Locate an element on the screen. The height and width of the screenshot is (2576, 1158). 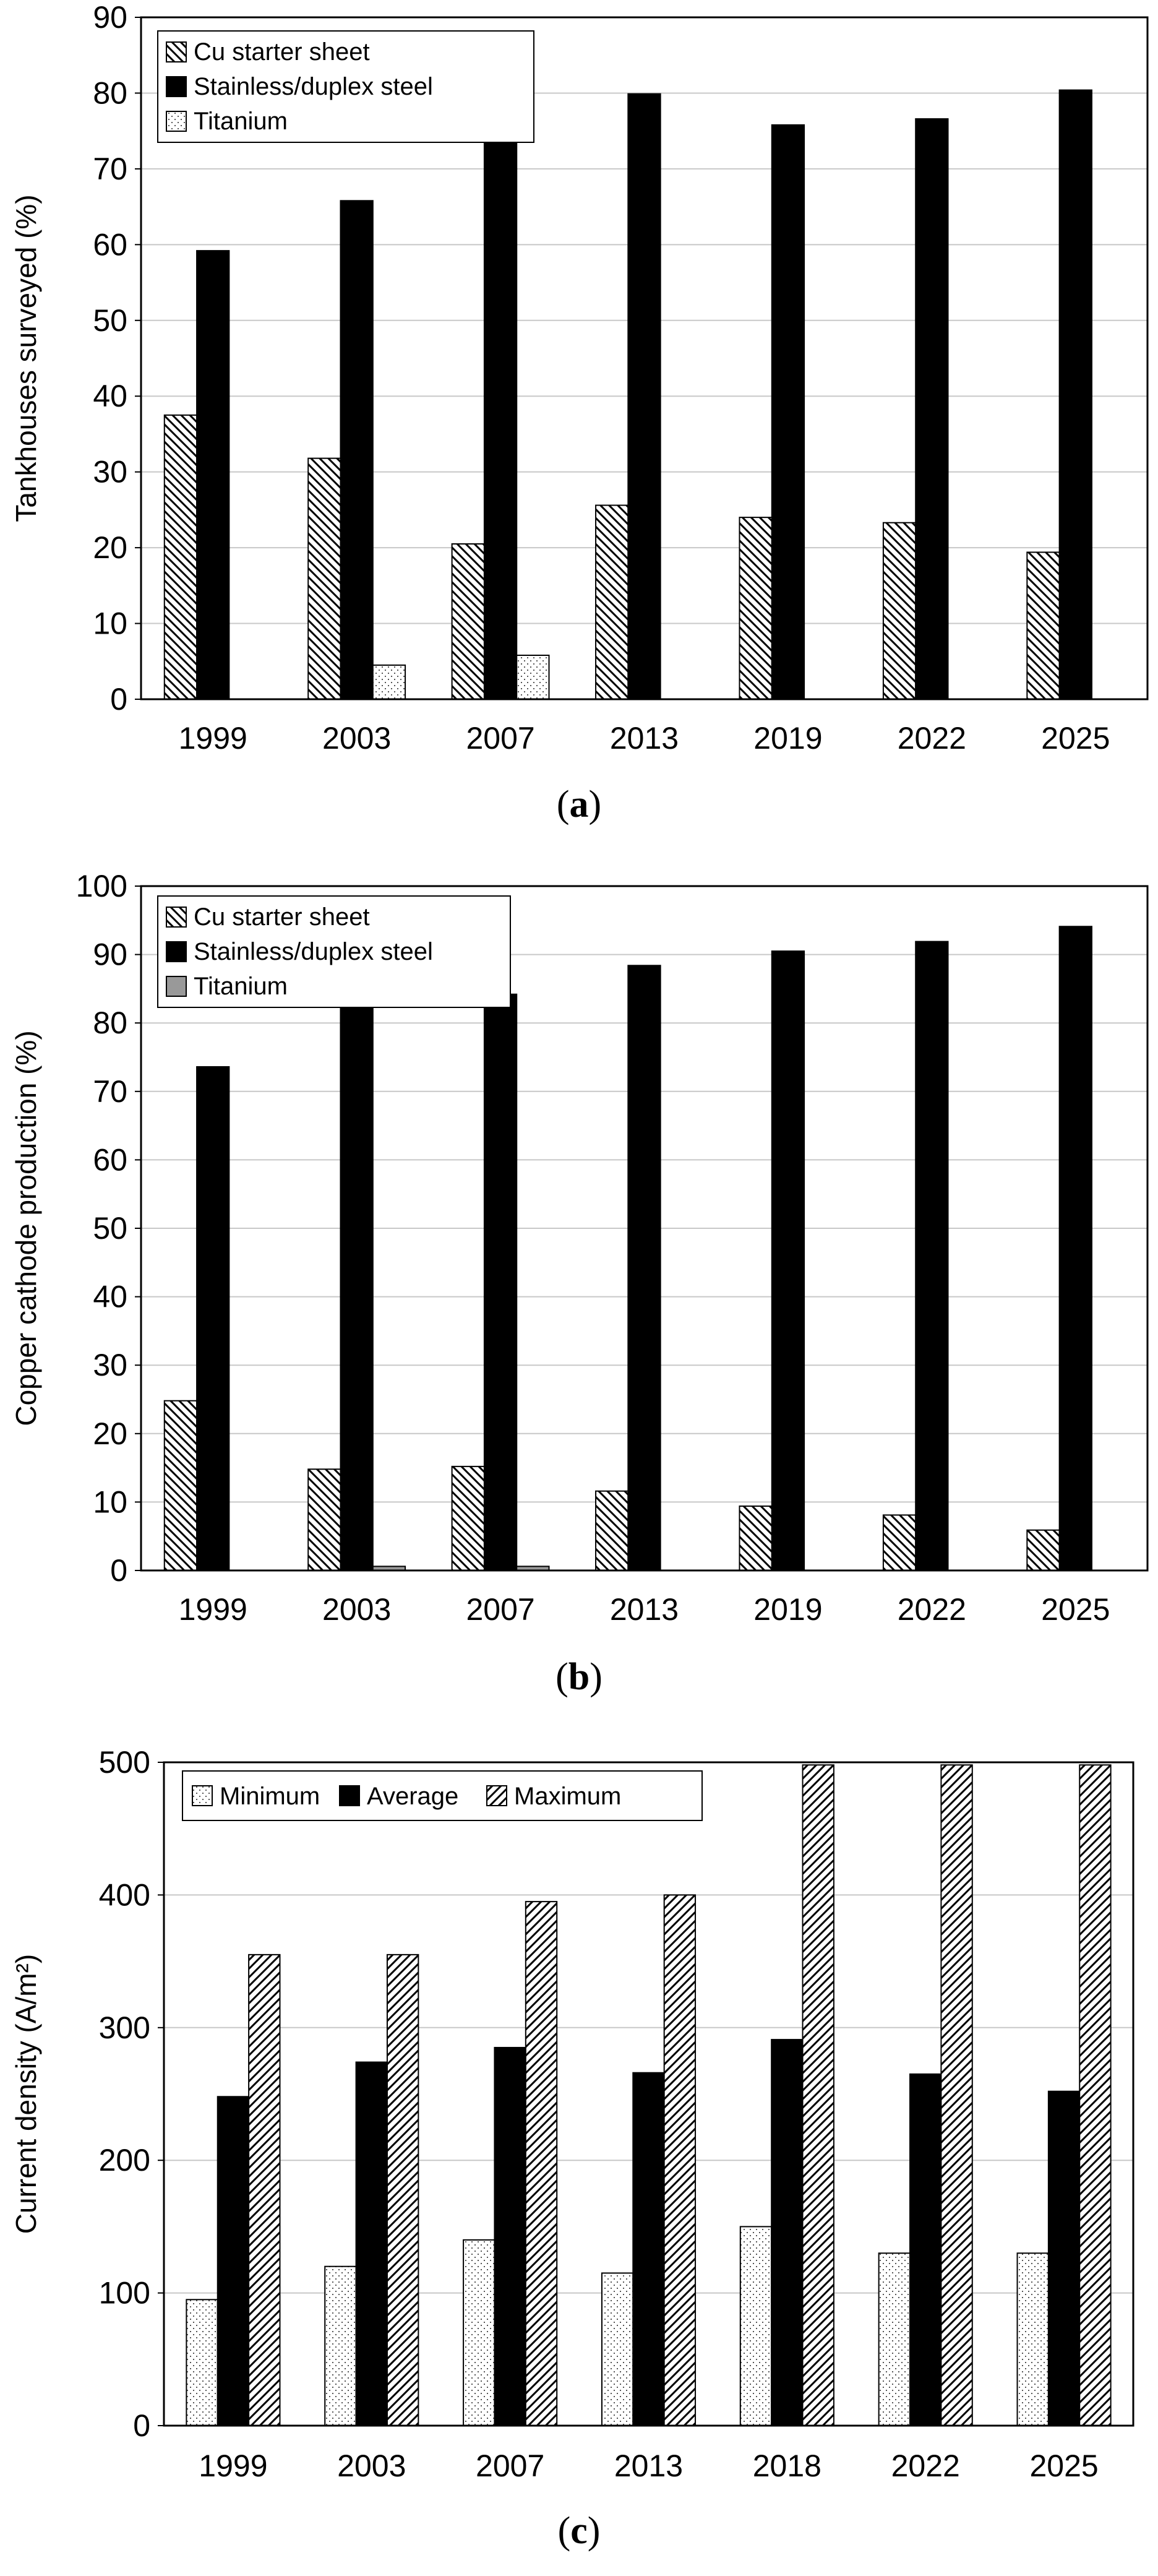
y-tick-label: 400 is located at coordinates (124, 1894).